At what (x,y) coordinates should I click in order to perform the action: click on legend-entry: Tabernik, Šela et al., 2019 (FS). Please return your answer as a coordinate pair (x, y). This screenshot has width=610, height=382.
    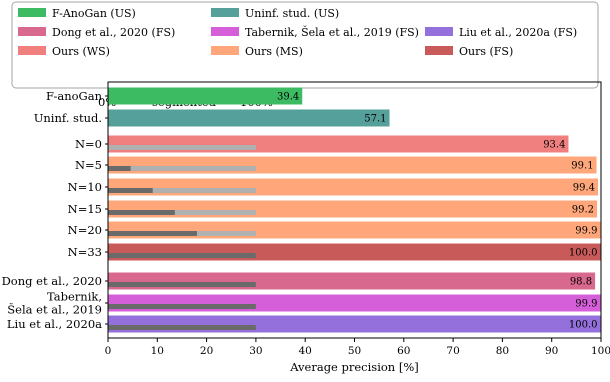
    Looking at the image, I should click on (332, 32).